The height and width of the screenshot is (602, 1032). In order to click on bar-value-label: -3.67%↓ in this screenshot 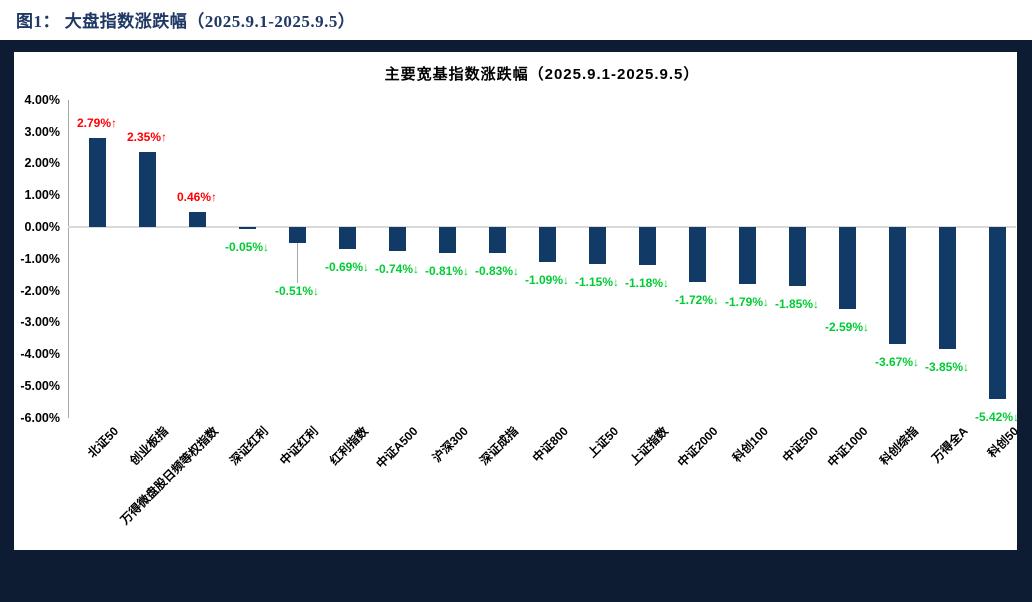, I will do `click(897, 361)`.